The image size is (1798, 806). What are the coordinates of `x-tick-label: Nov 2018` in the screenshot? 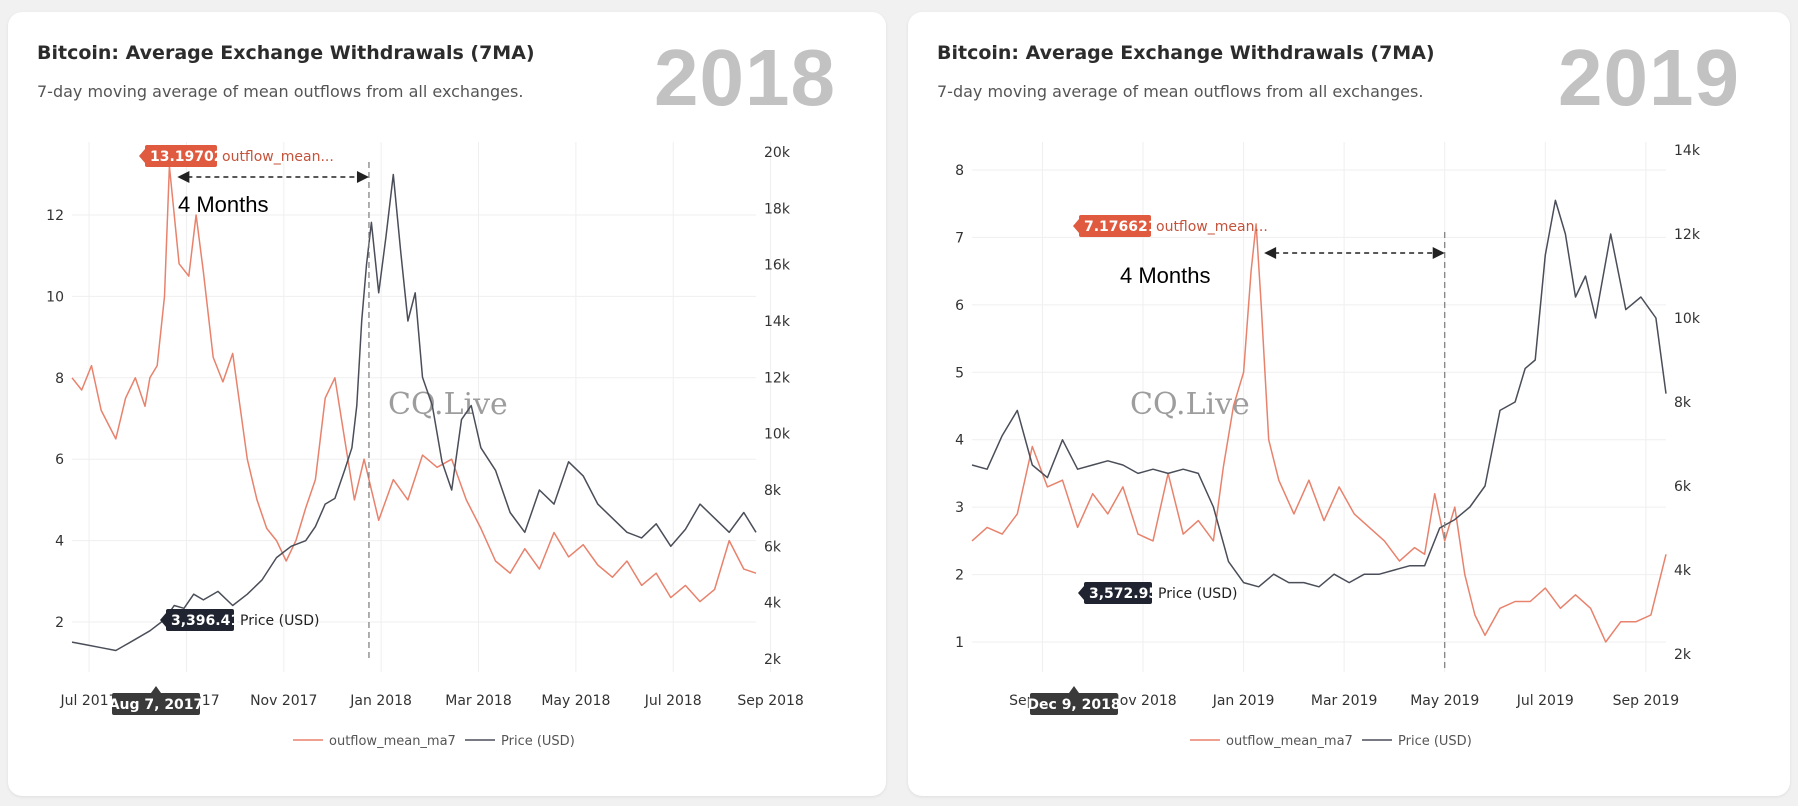 It's located at (1142, 701).